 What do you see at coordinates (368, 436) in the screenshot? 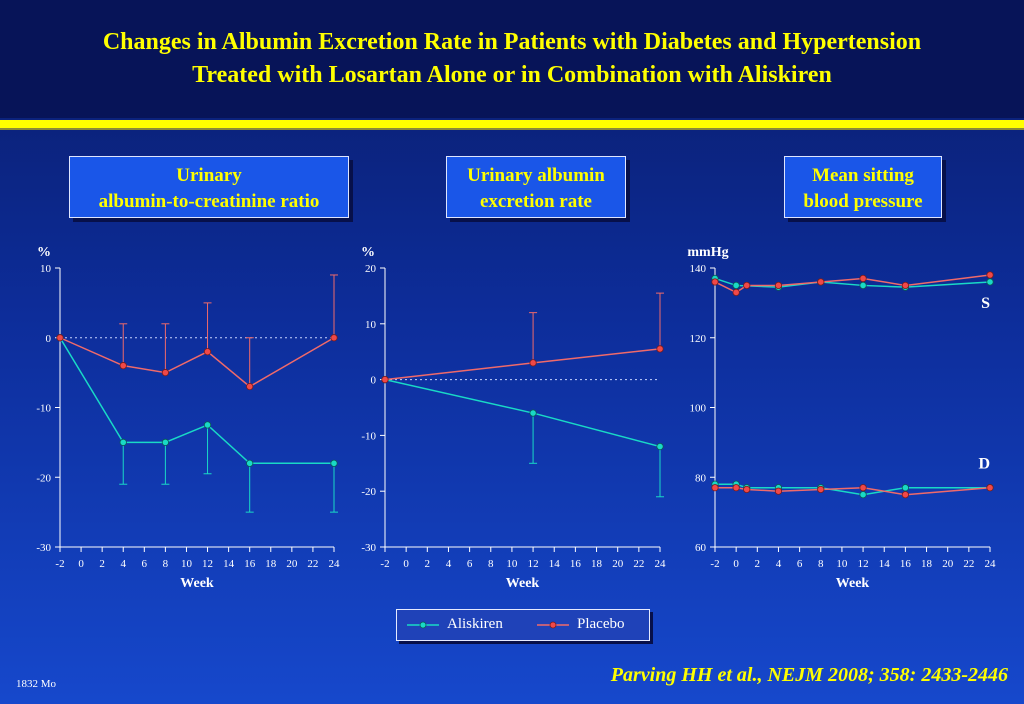
I see `chart2-y-tick-label: -10` at bounding box center [368, 436].